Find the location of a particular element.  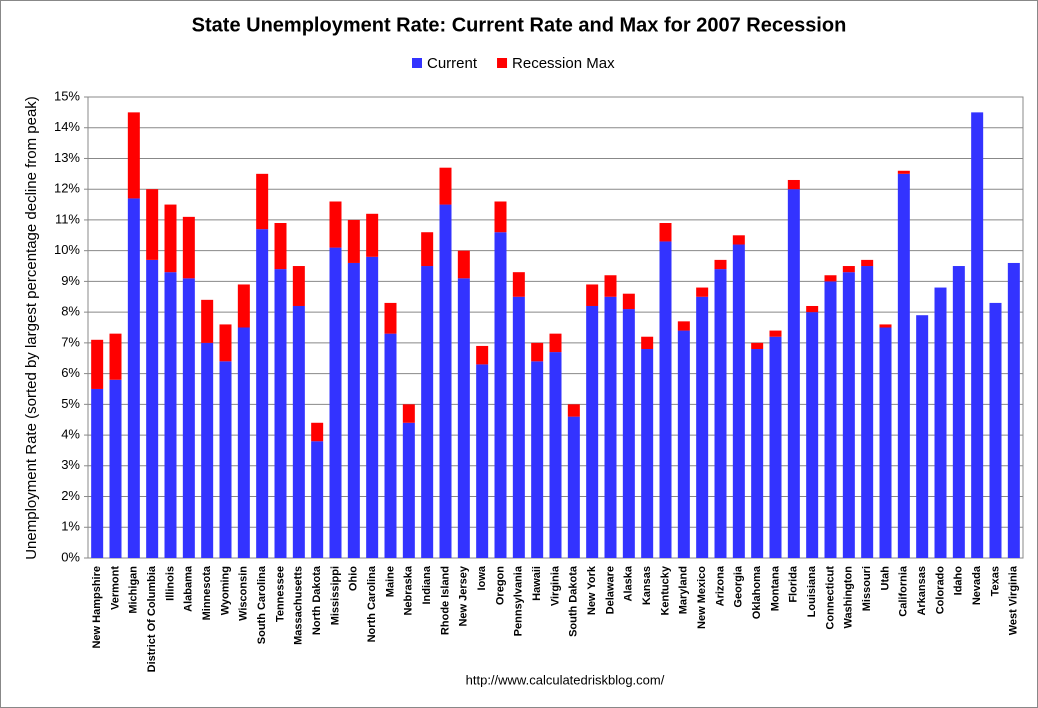

x-tick-label: West Virginia is located at coordinates (1014, 600).